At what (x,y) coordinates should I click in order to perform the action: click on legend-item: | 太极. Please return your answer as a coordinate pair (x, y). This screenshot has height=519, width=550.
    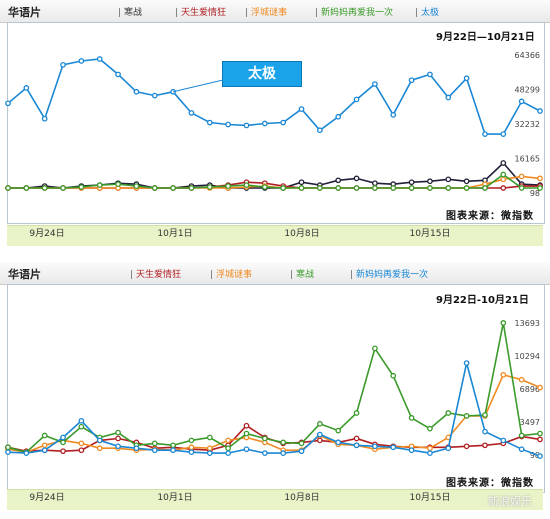
    Looking at the image, I should click on (427, 13).